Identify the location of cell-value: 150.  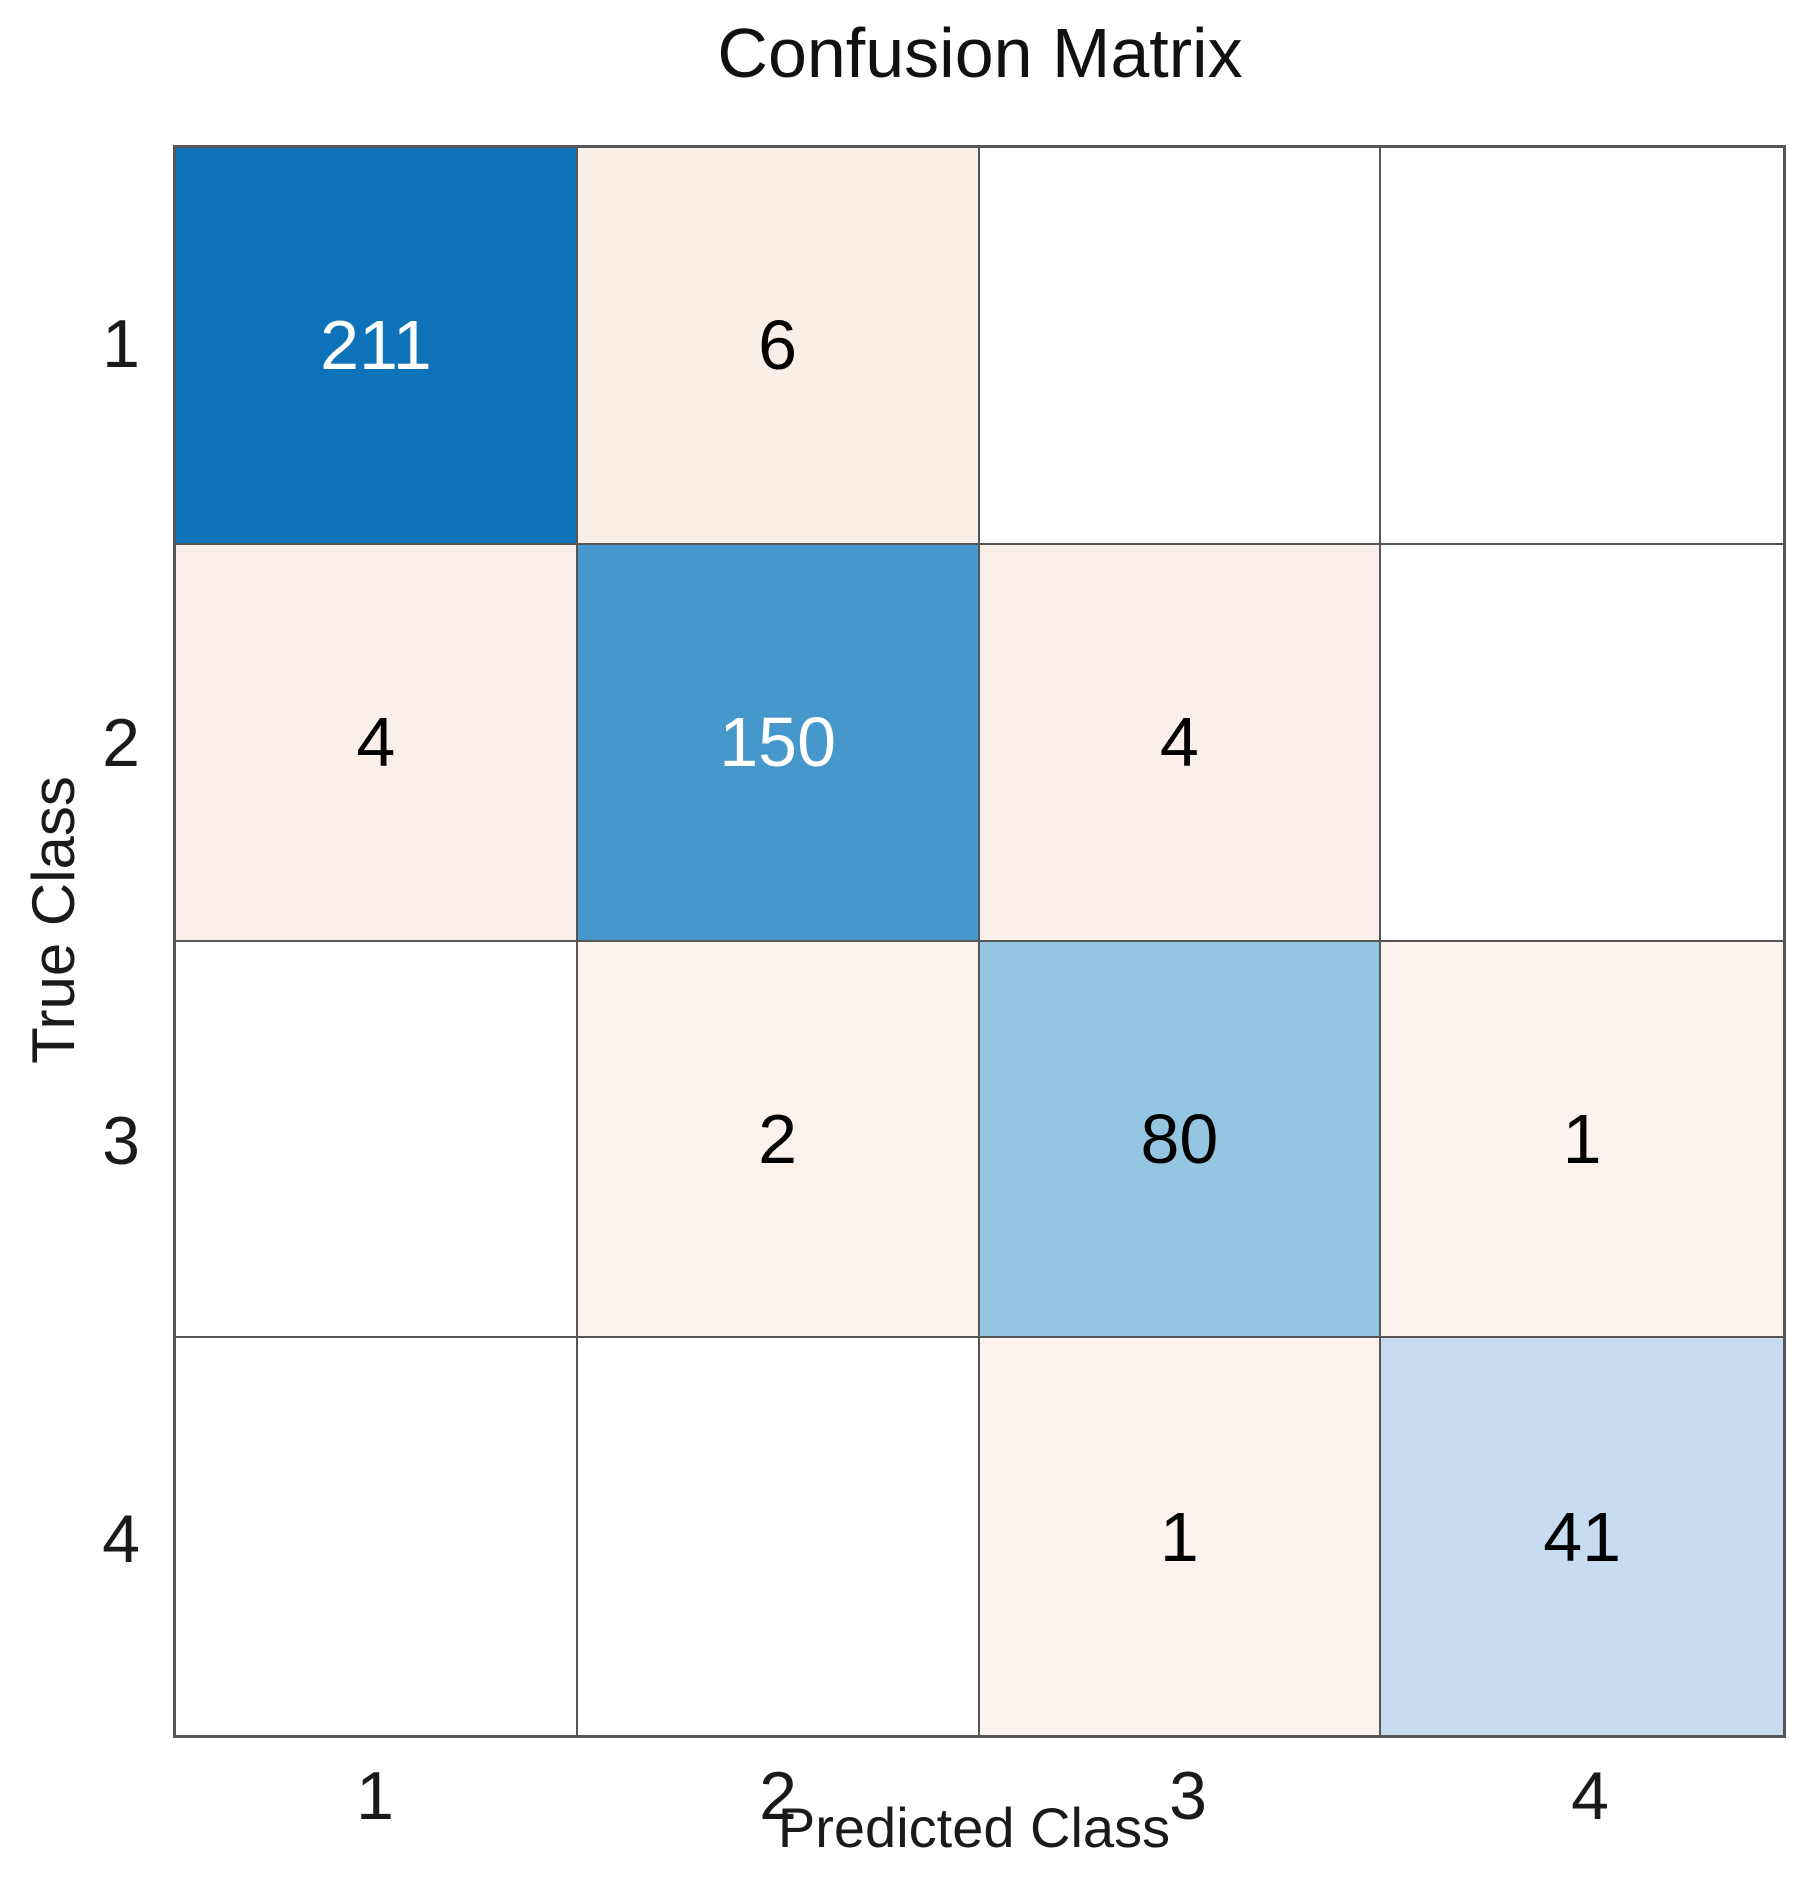
(778, 742).